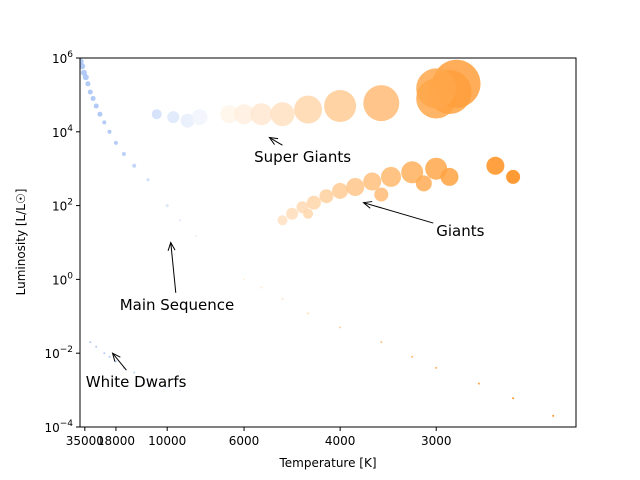 This screenshot has width=640, height=480. I want to click on y-tick-label: 10⁶, so click(62, 58).